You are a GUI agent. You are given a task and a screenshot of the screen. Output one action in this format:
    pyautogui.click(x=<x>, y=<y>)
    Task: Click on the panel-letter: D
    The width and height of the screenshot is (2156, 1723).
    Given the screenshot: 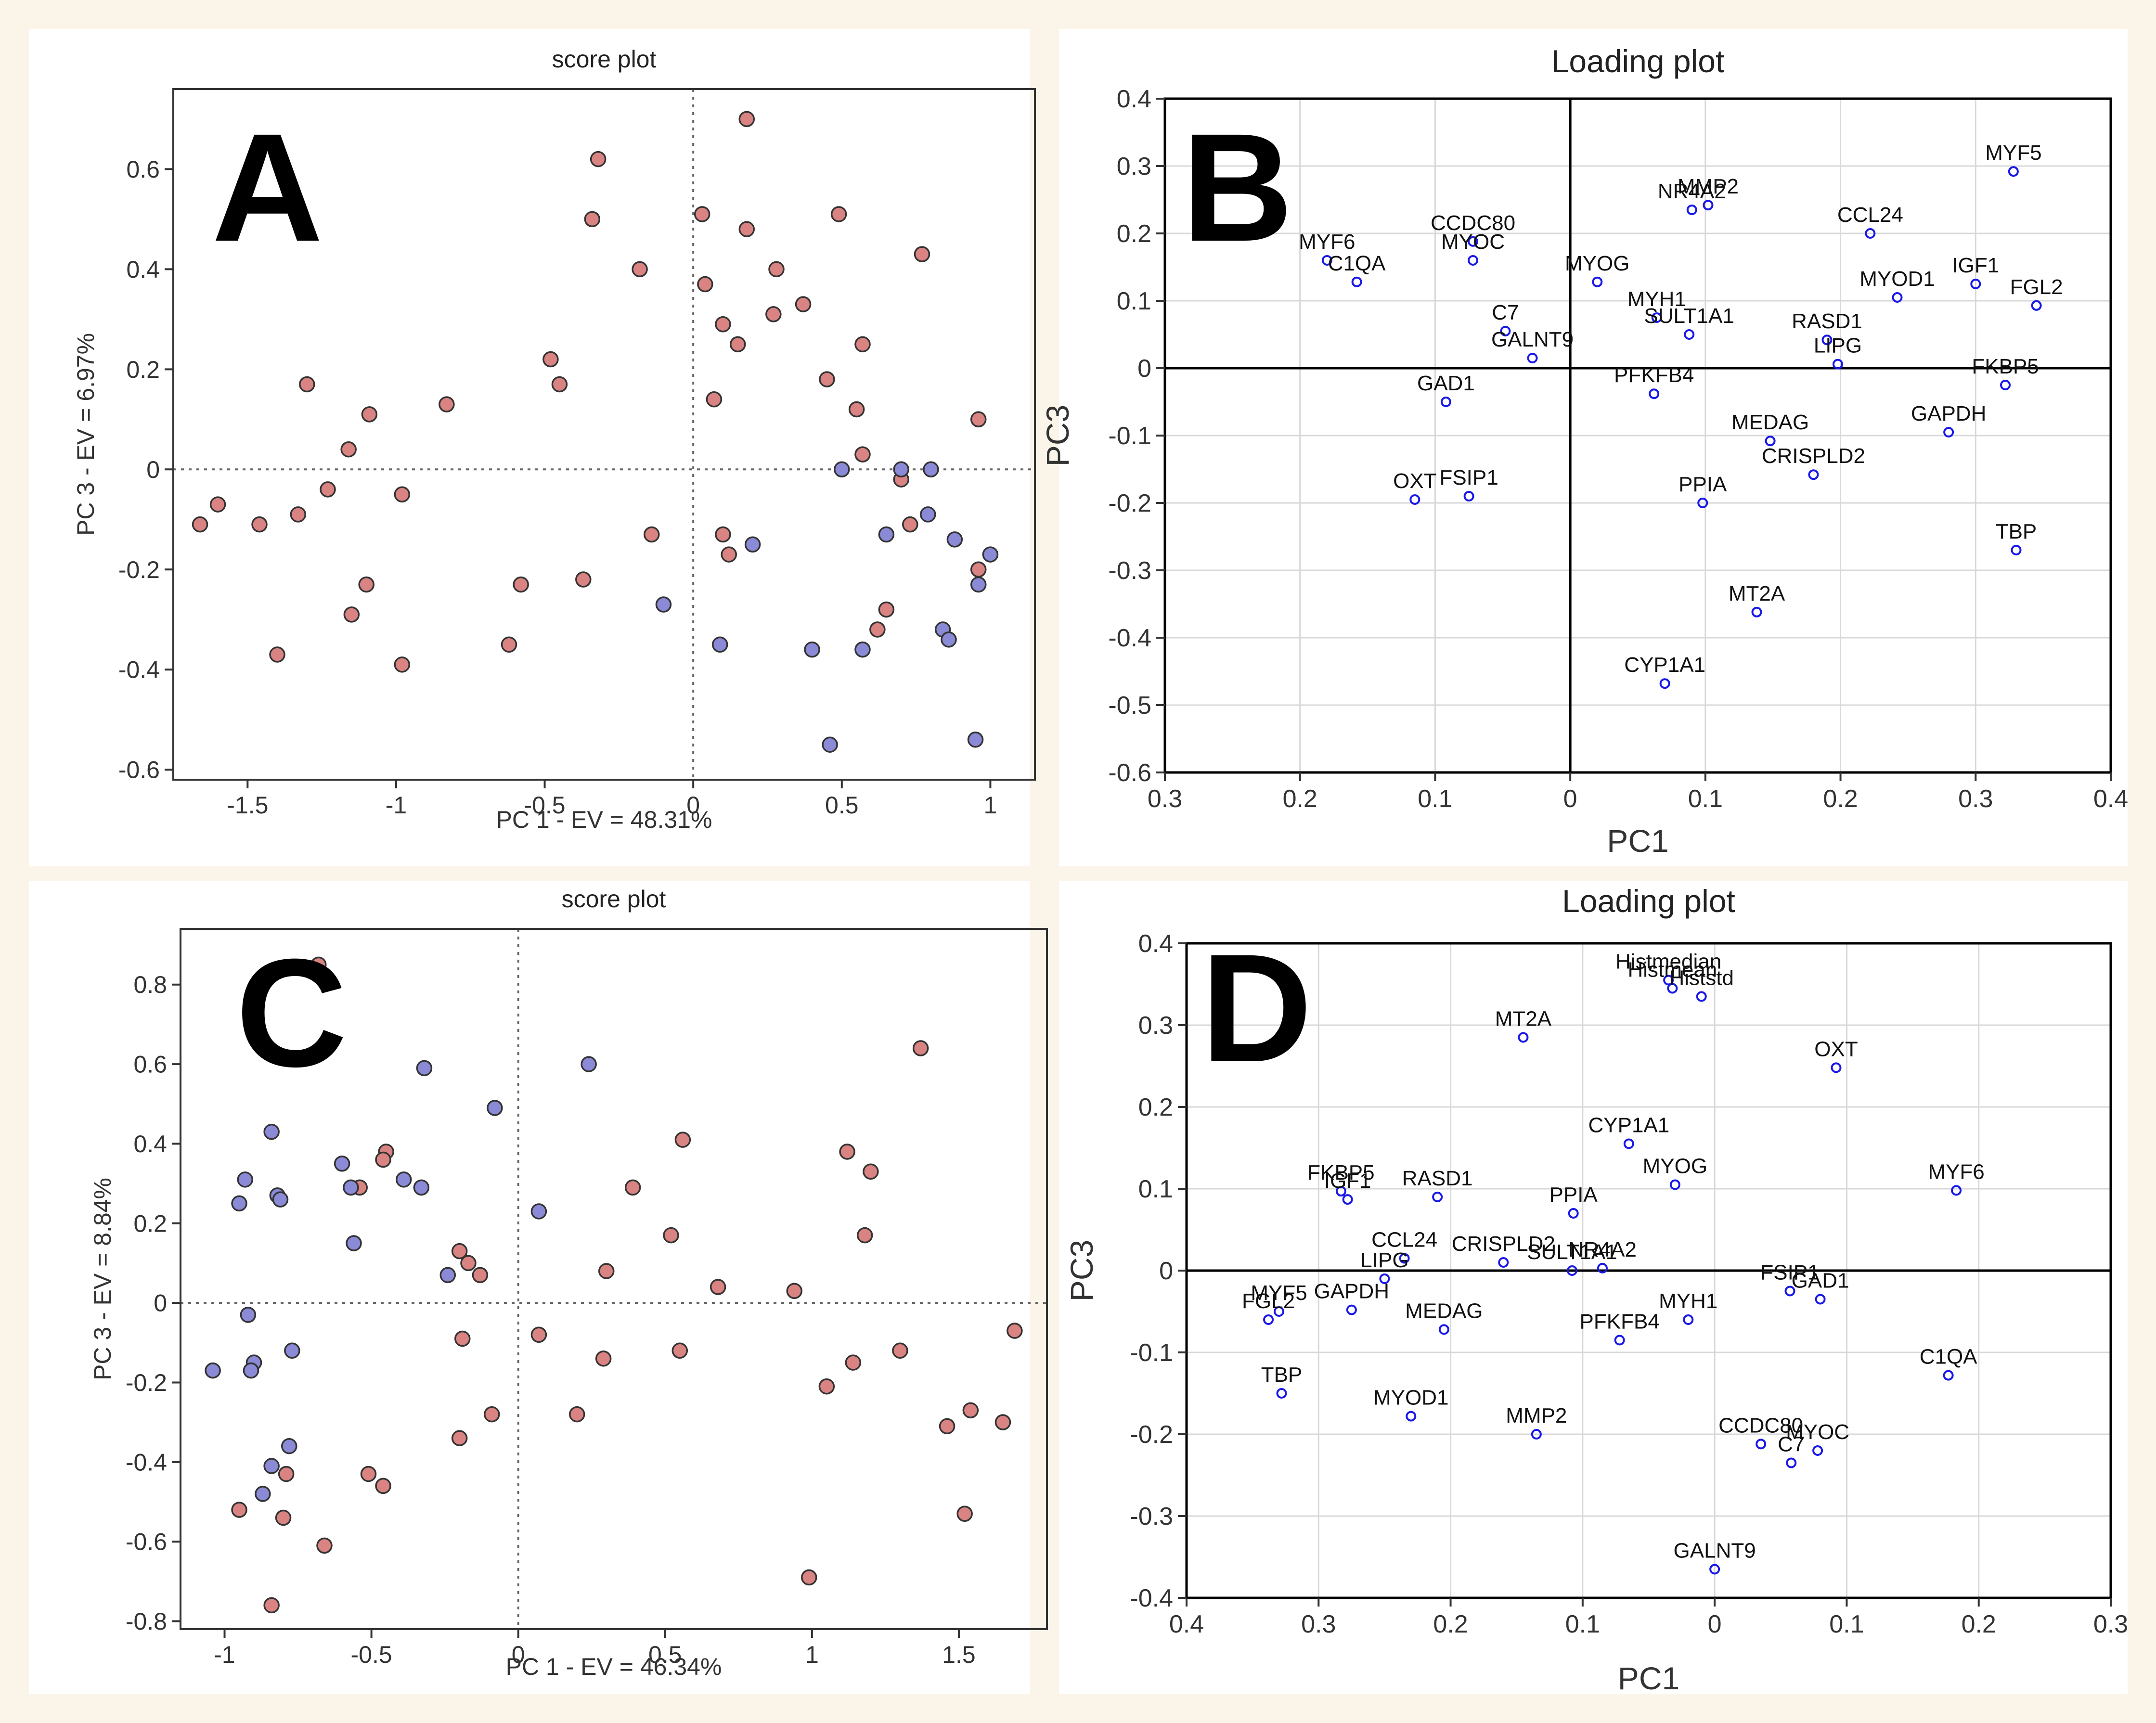 What is the action you would take?
    pyautogui.click(x=1256, y=1008)
    